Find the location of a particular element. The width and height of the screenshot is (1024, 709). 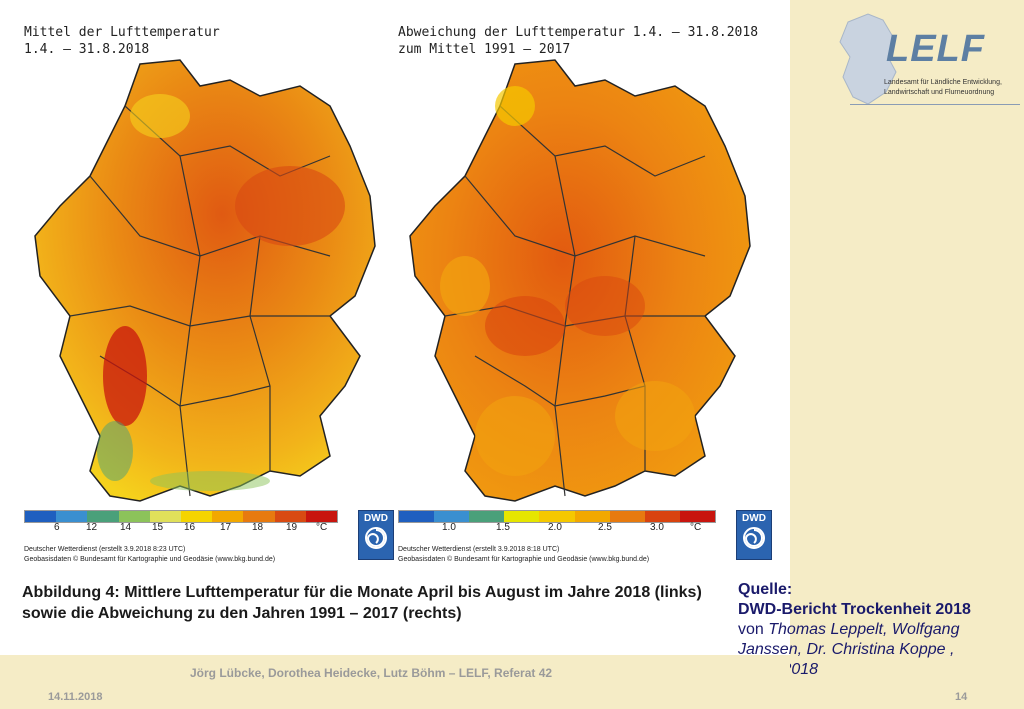

source-prefix: von is located at coordinates (753, 629).